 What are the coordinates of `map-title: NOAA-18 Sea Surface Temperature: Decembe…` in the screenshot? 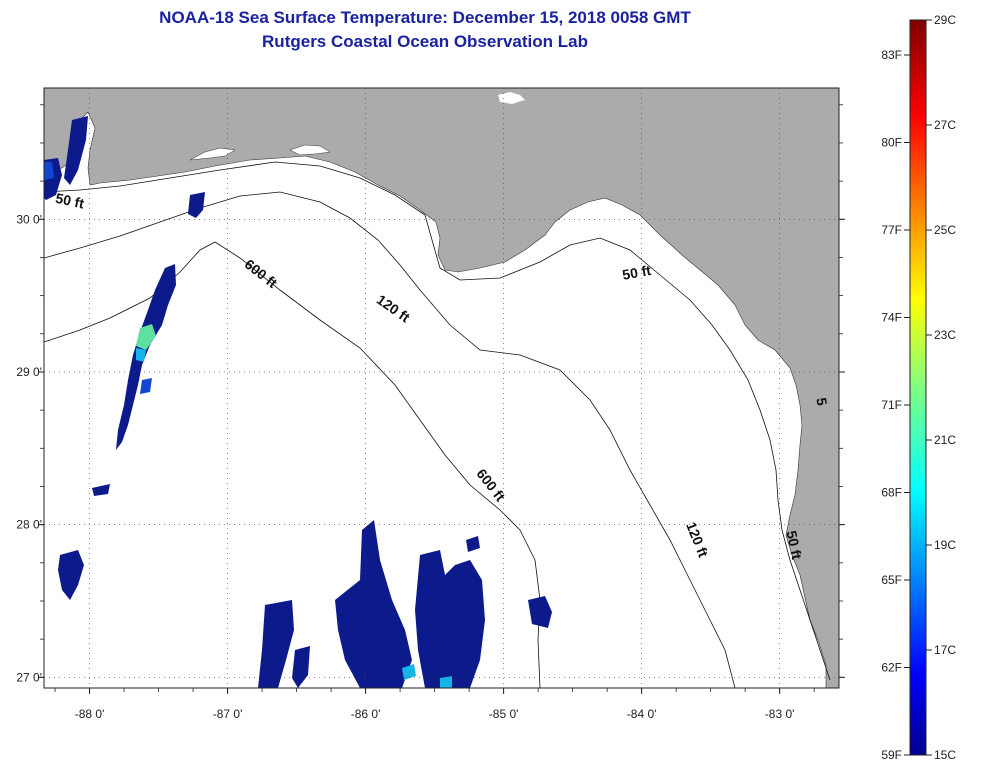 It's located at (425, 17).